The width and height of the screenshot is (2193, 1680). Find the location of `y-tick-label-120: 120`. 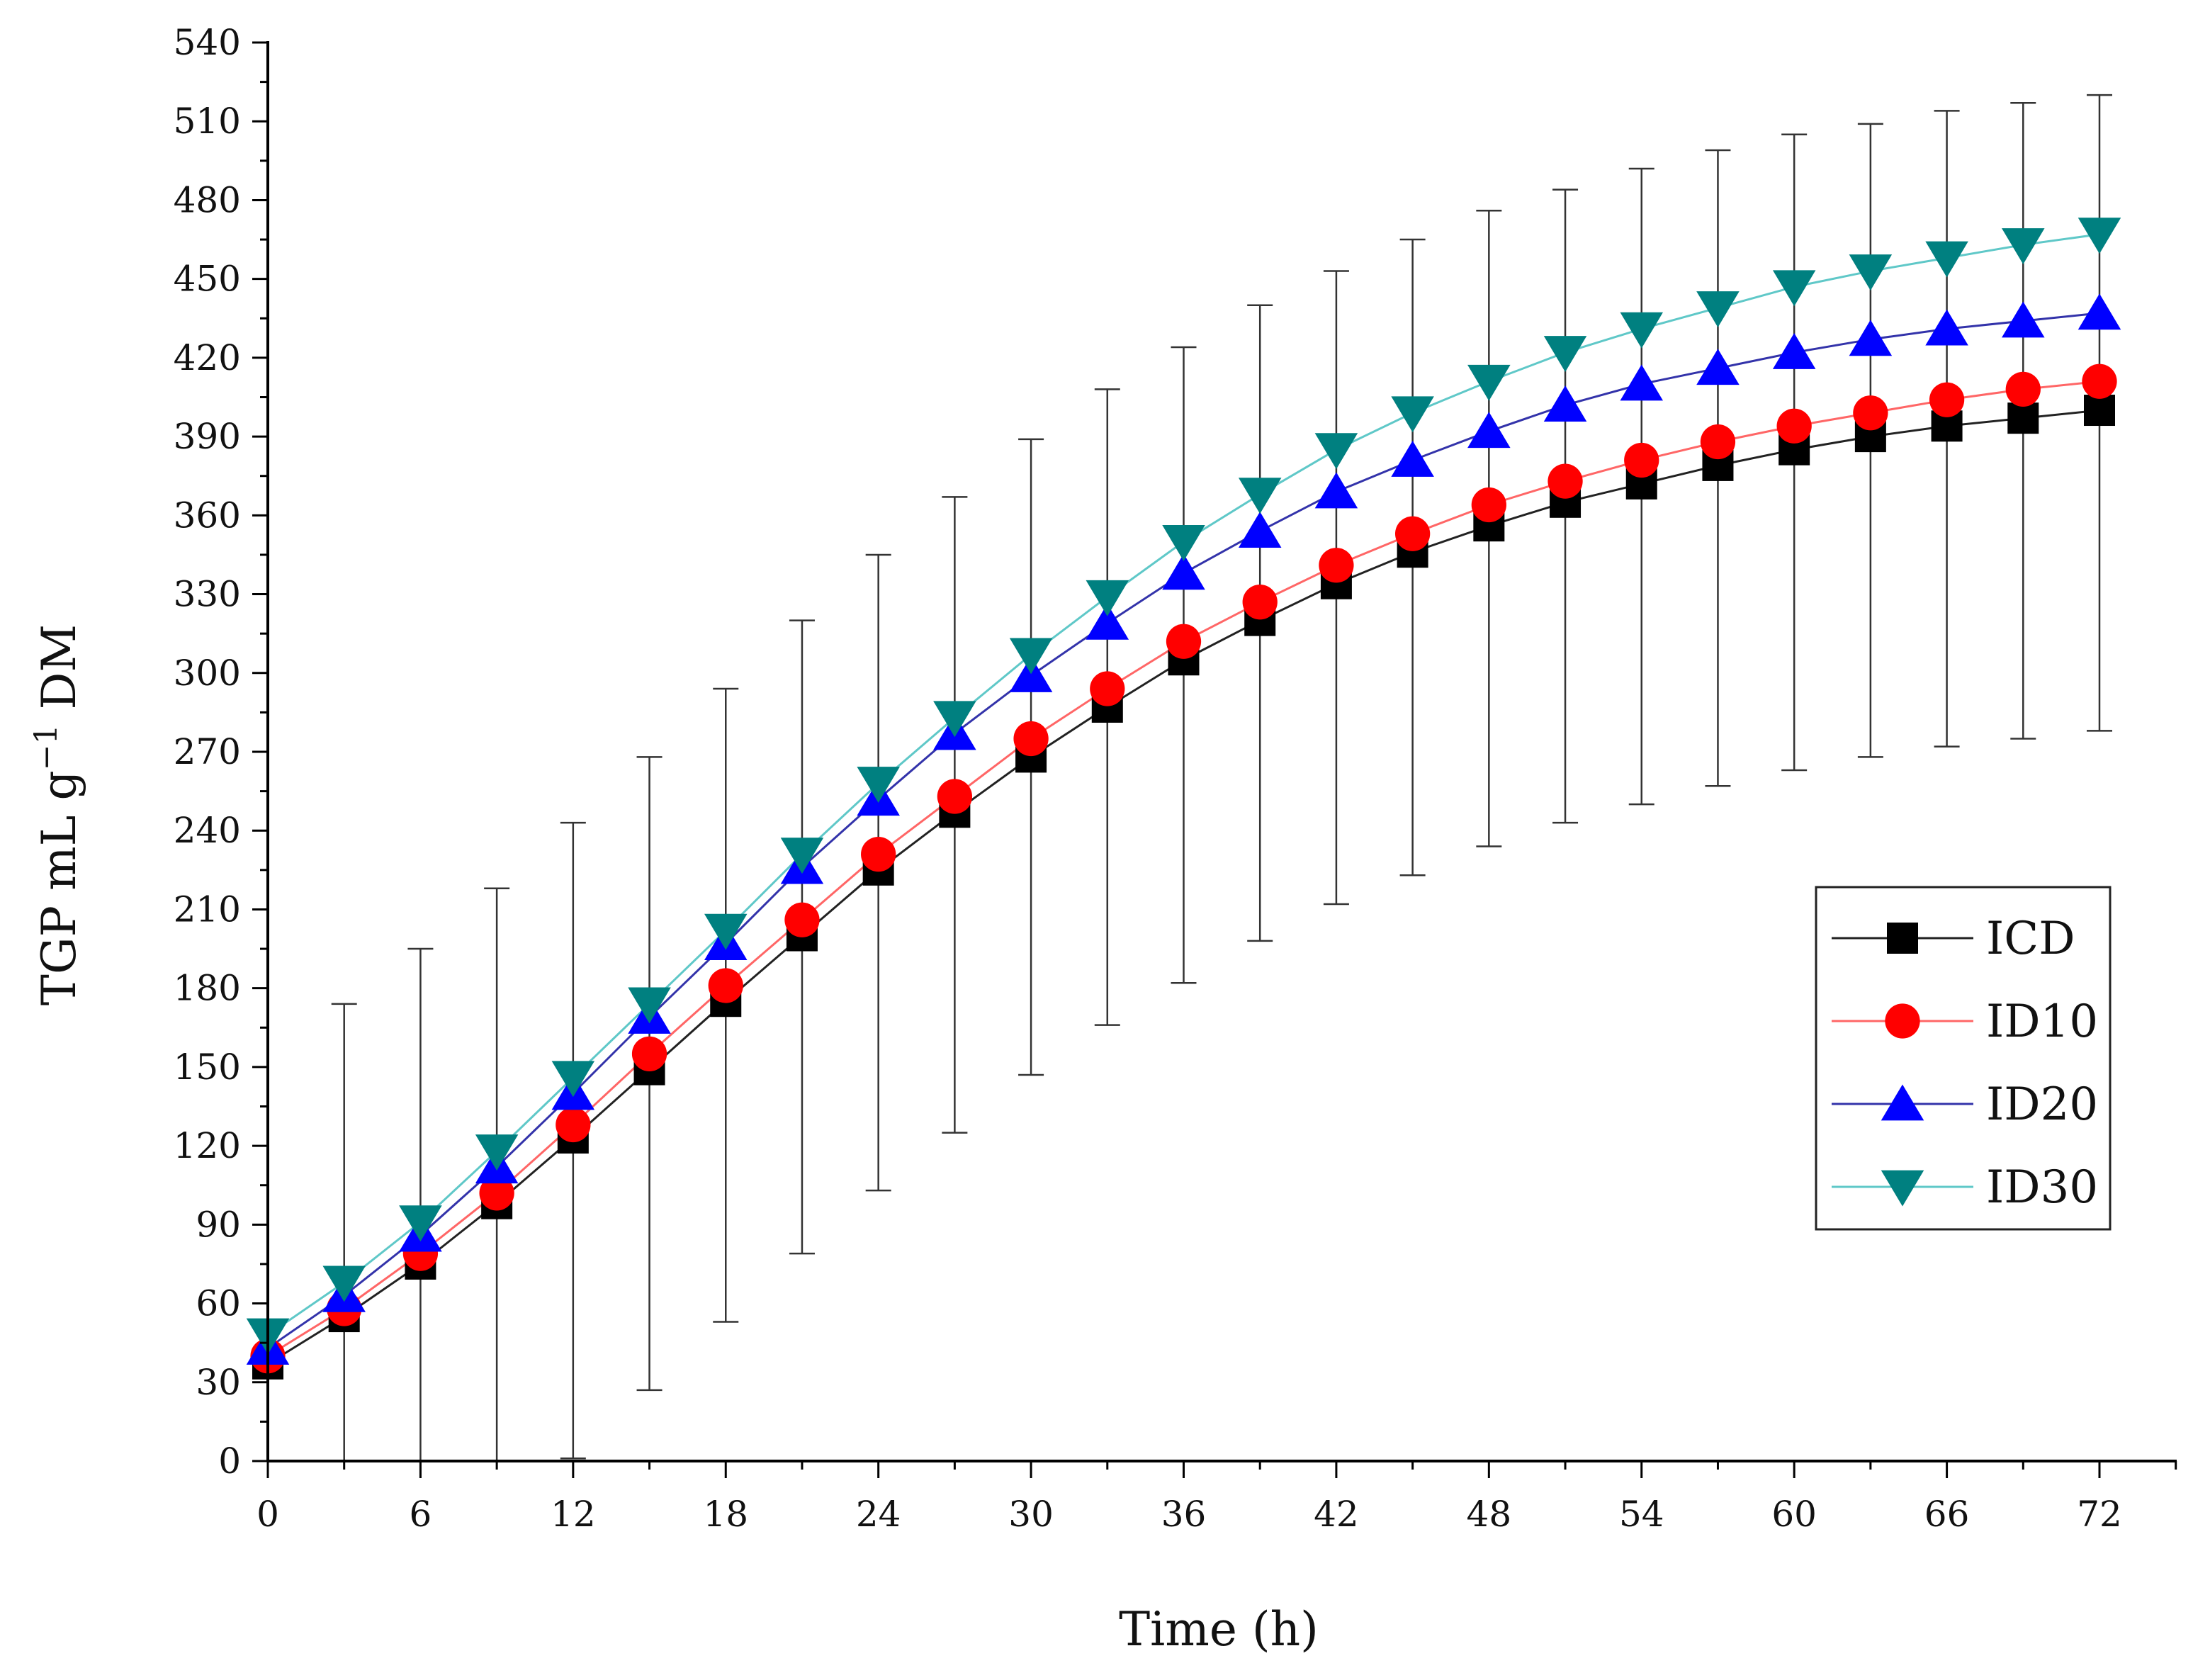

y-tick-label-120: 120 is located at coordinates (207, 1145).